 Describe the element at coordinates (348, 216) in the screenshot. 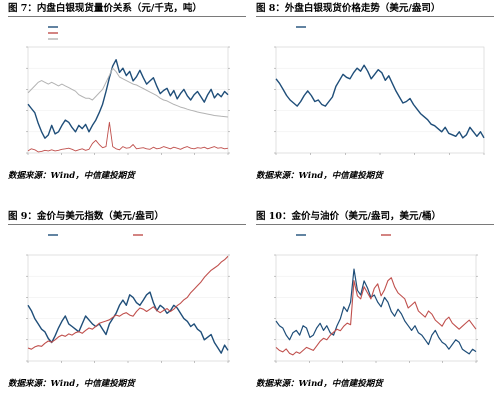

I see `figure-caption: 图 10：金价与油价（美元/盎司，美元/桶）` at that location.